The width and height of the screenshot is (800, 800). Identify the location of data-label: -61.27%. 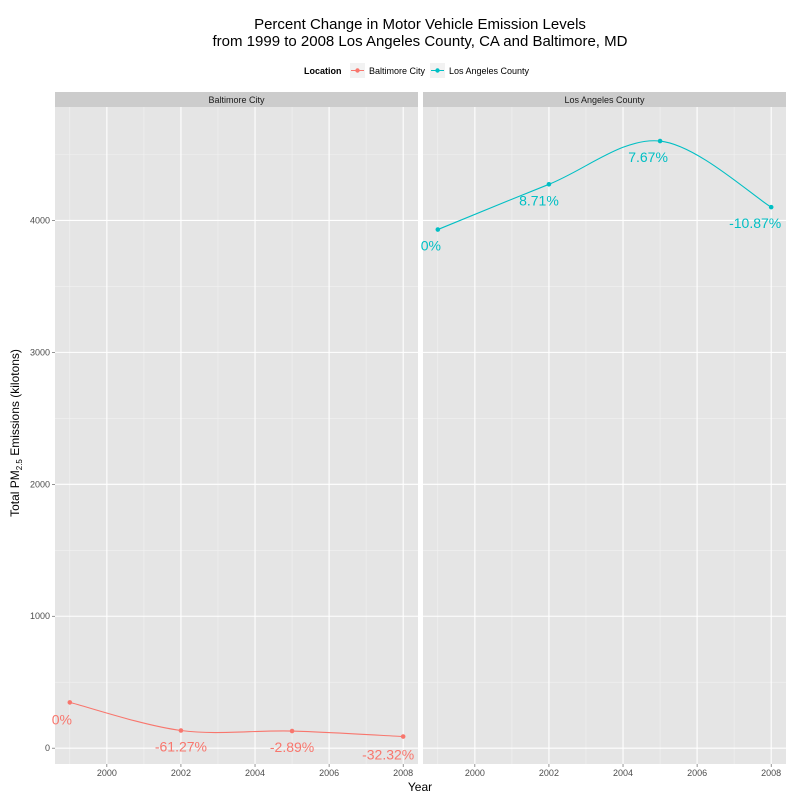
(181, 746).